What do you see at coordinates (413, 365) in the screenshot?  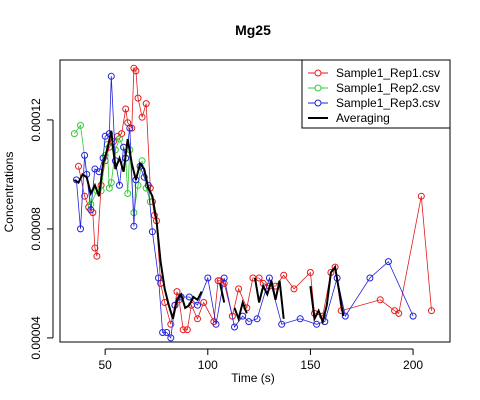 I see `x-tick-label: 200` at bounding box center [413, 365].